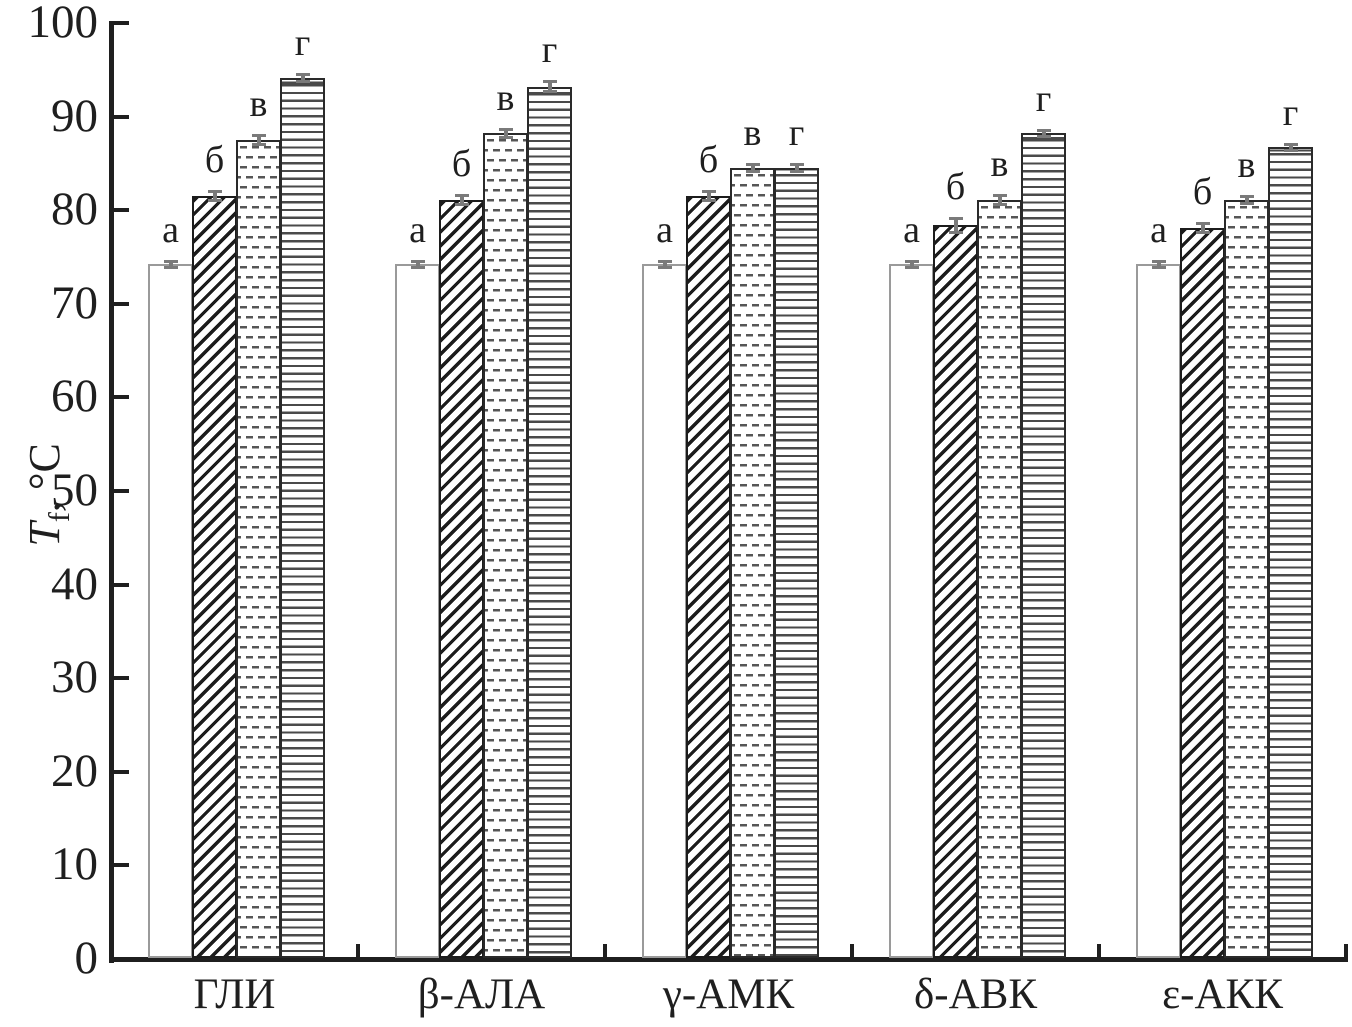  I want to click on bar-в-δ-АВК, so click(999, 578).